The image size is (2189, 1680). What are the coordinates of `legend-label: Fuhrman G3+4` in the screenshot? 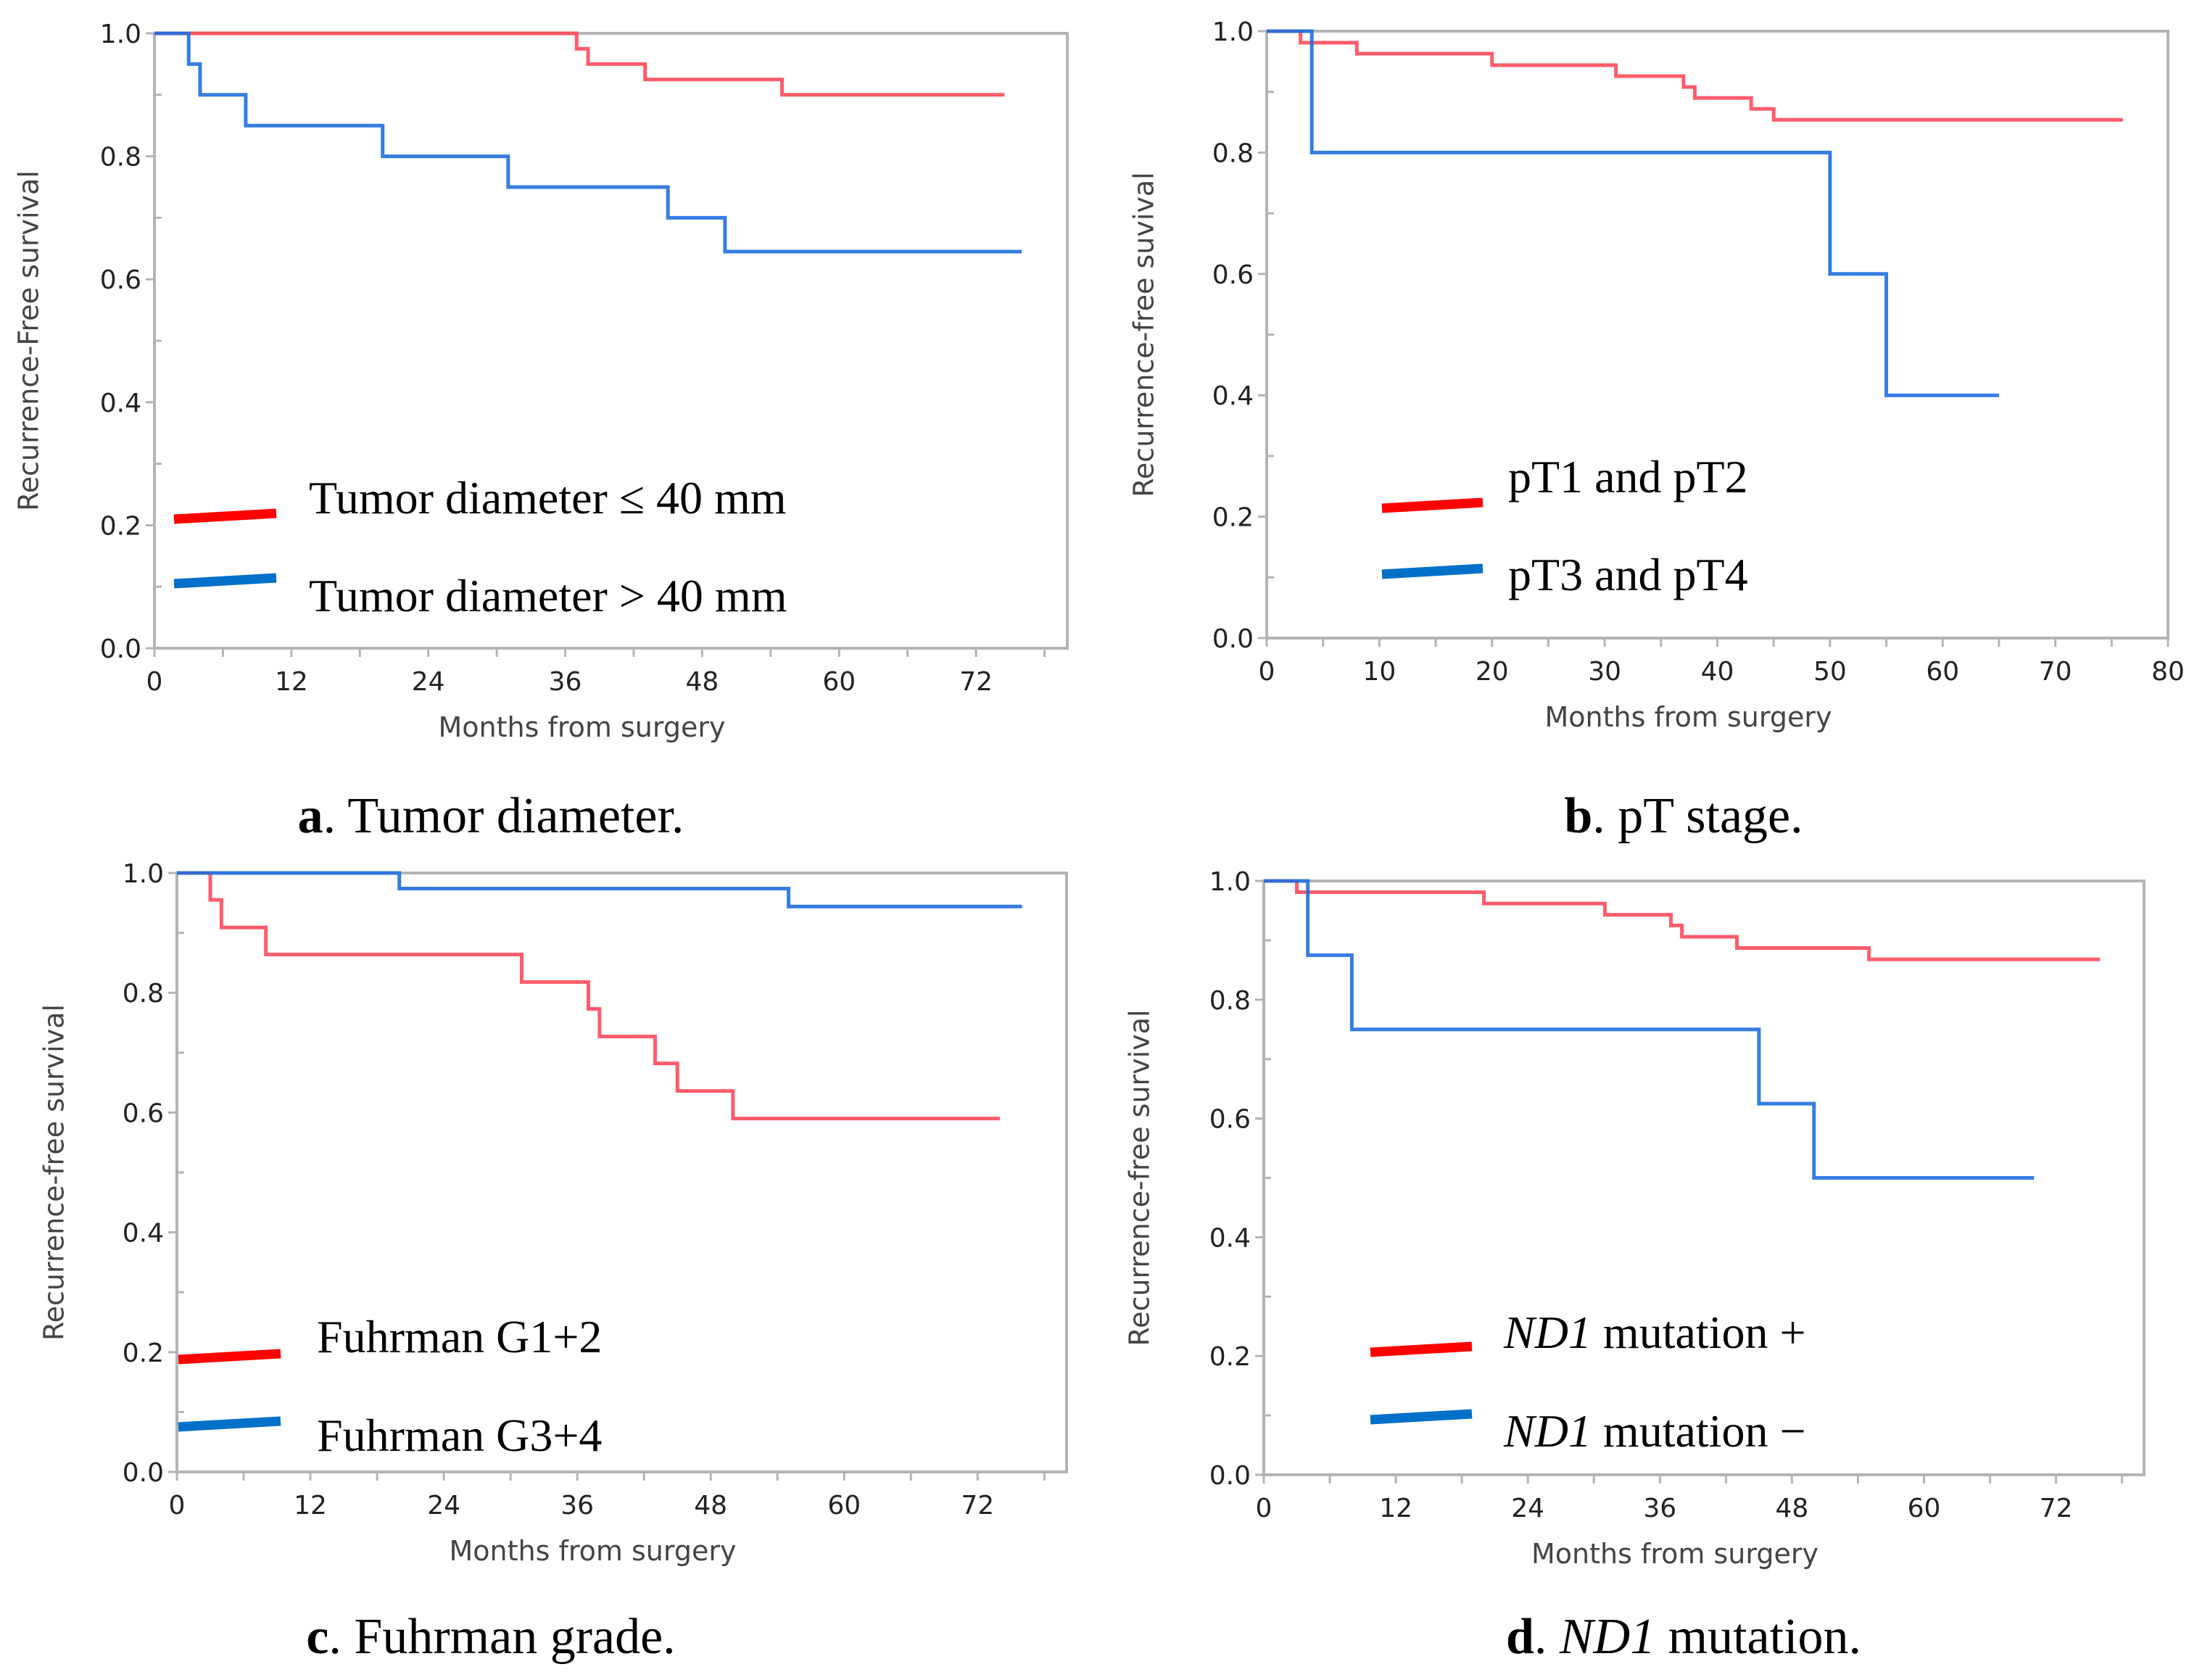 It's located at (460, 1435).